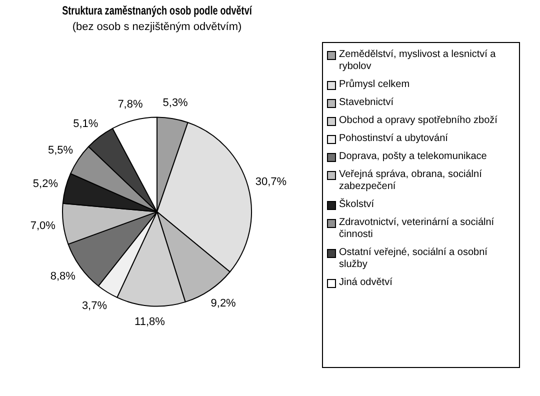 This screenshot has height=396, width=540. I want to click on legend-label: Stavebnictví, so click(366, 103).